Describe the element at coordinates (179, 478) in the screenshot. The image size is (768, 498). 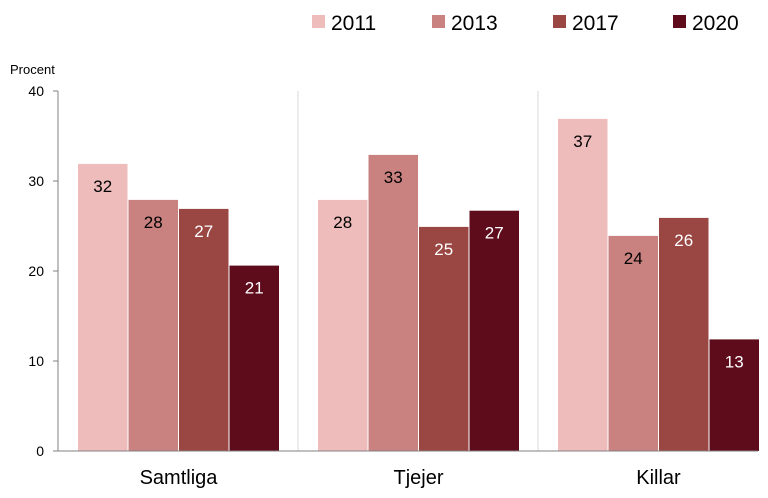
I see `x-tick-label: Samtliga` at that location.